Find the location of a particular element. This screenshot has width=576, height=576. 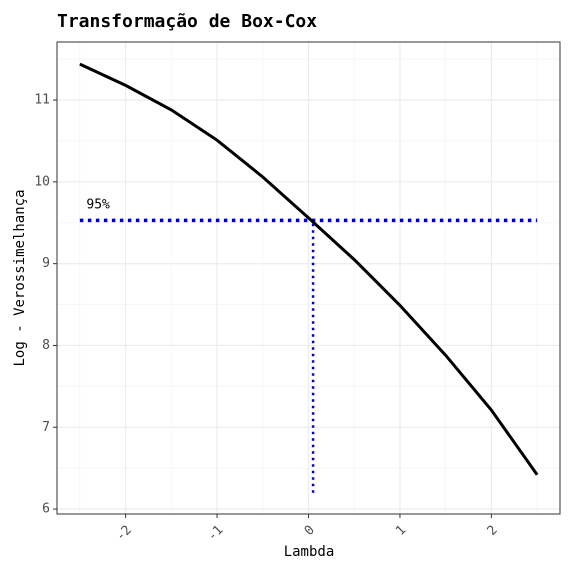

x-tick-label: -1 is located at coordinates (216, 534).